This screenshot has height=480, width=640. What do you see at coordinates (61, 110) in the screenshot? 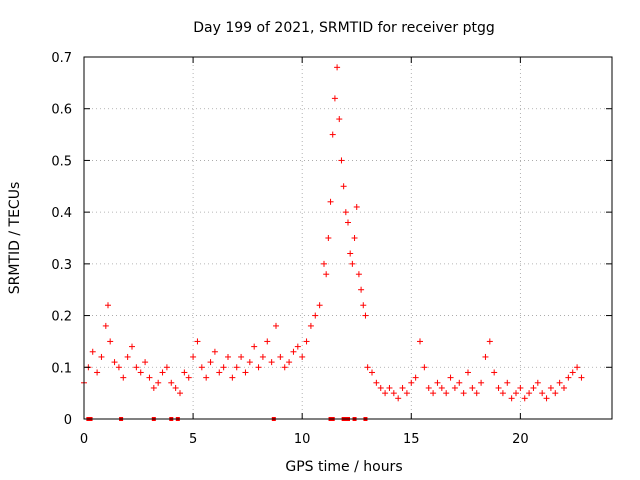
I see `y-tick-label: 0.6` at bounding box center [61, 110].